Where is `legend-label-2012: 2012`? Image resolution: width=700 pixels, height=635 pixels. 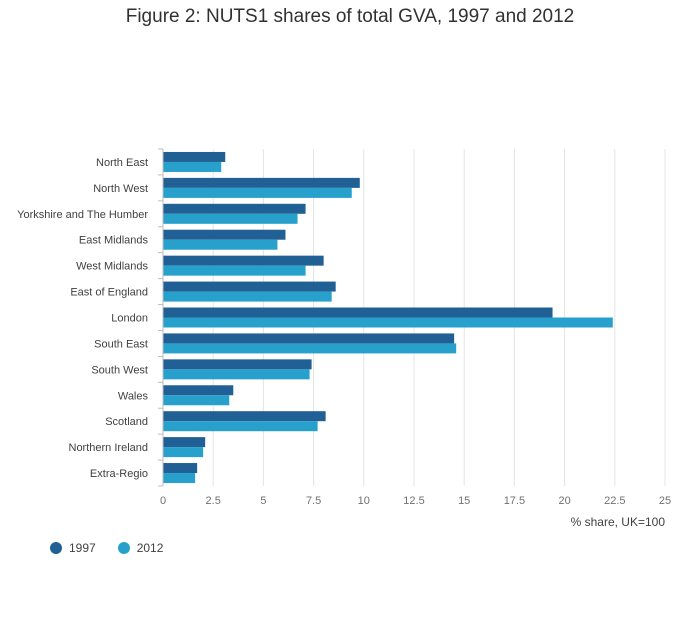
legend-label-2012: 2012 is located at coordinates (150, 548).